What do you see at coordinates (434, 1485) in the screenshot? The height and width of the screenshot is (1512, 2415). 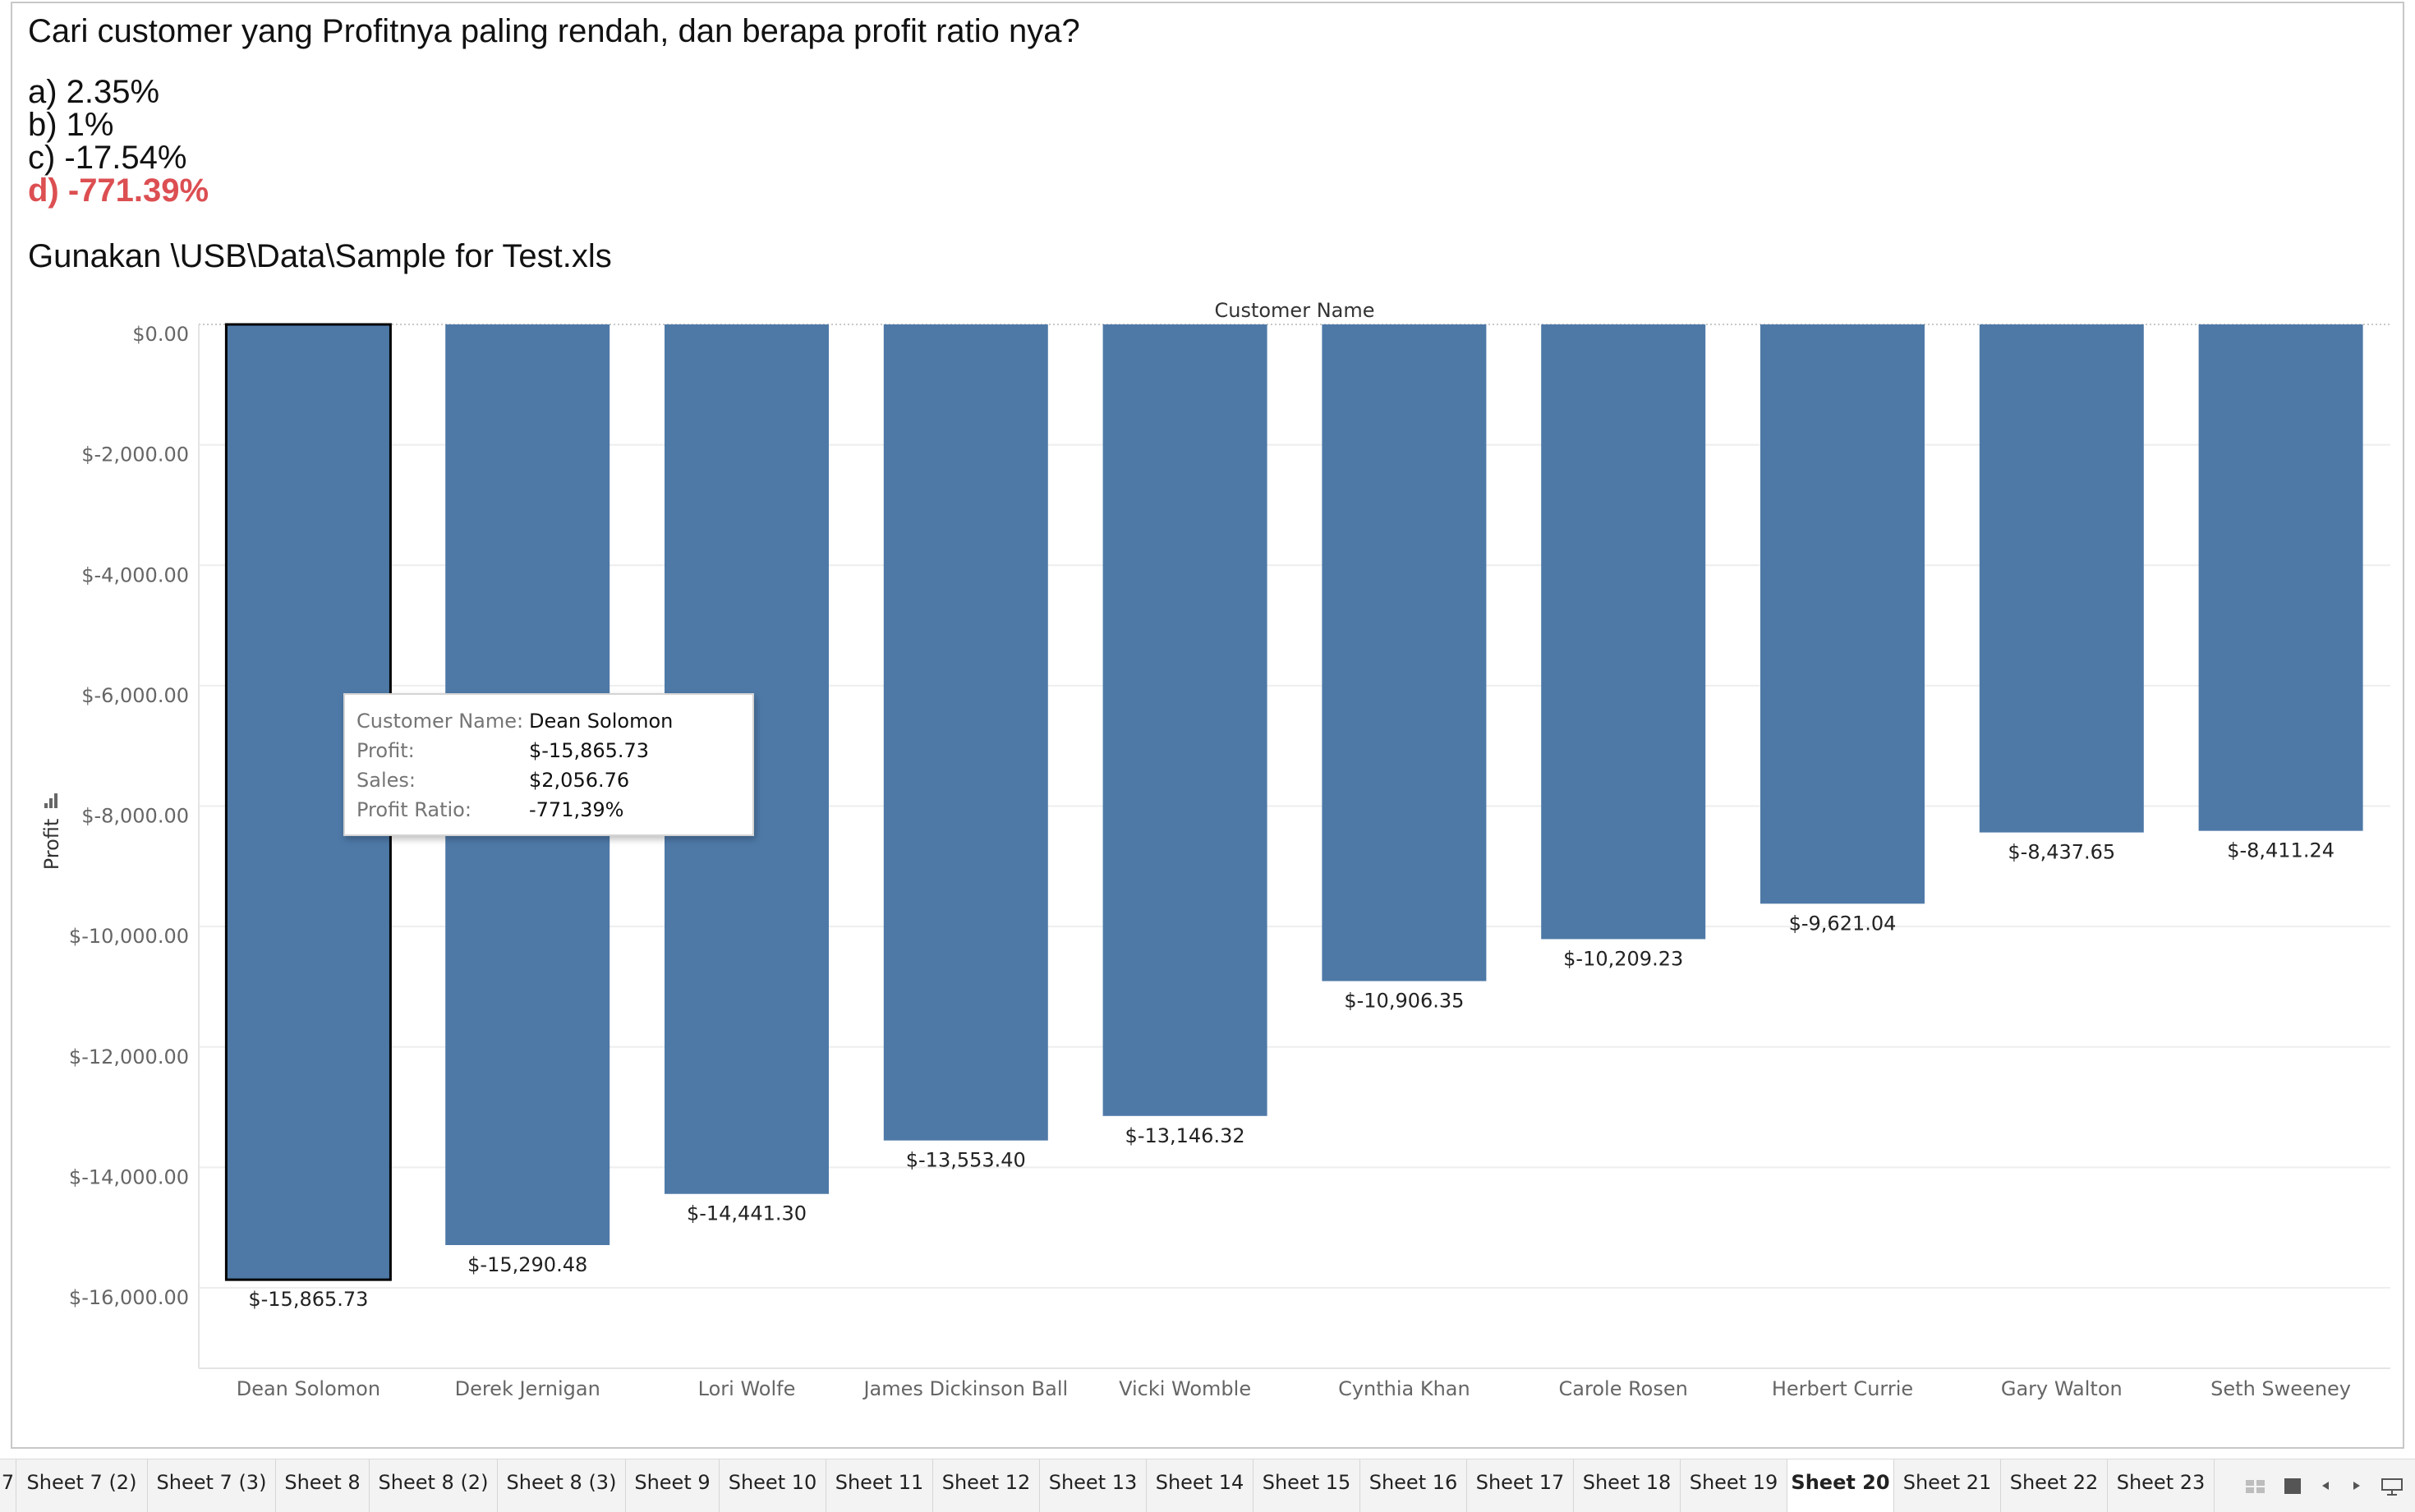 I see `sheet-tab: Sheet 8 (2)` at bounding box center [434, 1485].